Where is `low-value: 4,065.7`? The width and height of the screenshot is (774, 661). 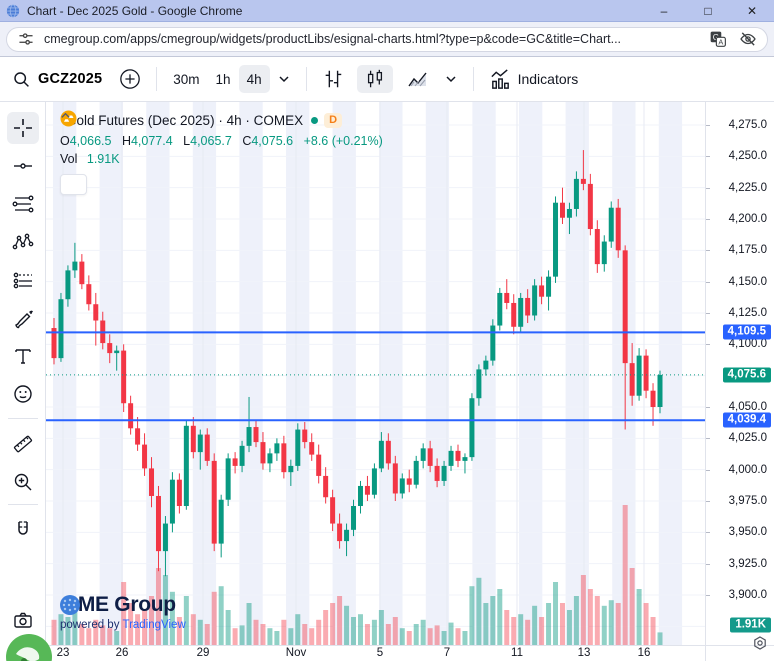
low-value: 4,065.7 is located at coordinates (211, 141).